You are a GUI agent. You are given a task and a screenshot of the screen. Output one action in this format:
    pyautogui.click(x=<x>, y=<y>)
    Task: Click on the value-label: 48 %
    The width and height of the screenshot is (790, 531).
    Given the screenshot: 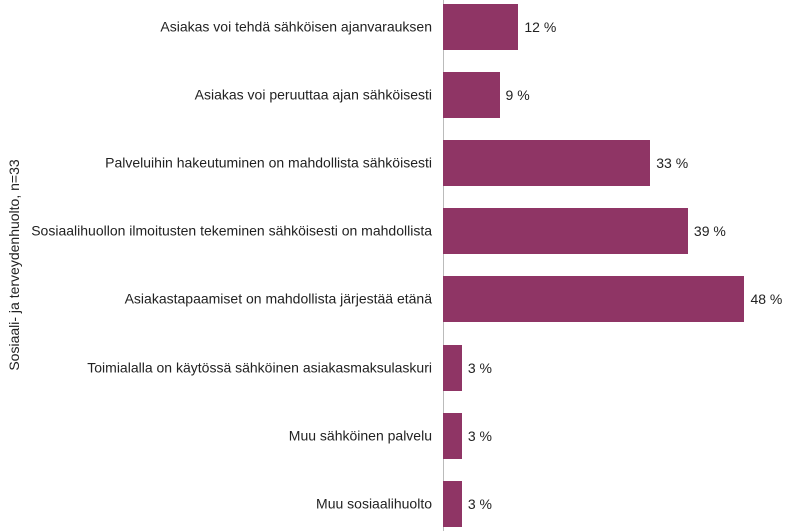 What is the action you would take?
    pyautogui.click(x=766, y=299)
    